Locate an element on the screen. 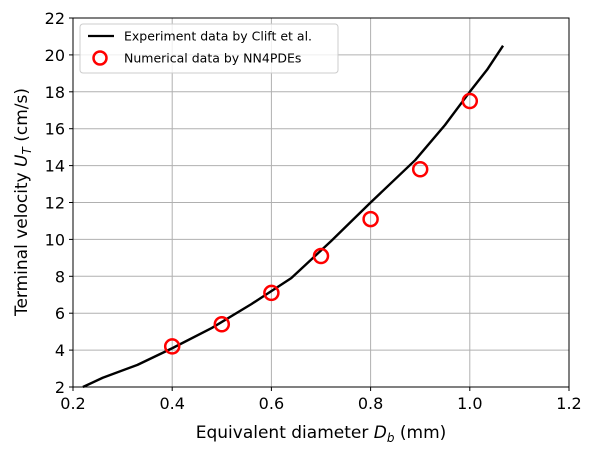  y-axis-label-symbol: U is located at coordinates (22, 160).